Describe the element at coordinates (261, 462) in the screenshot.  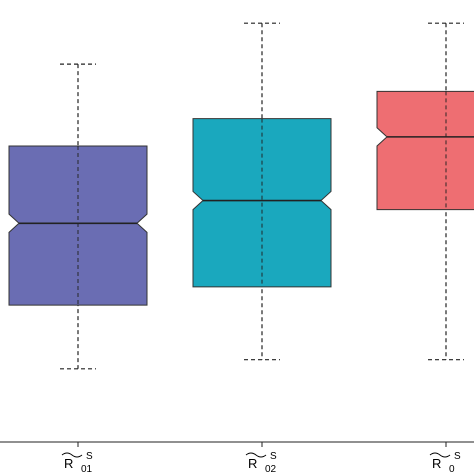
I see `x-tick-label-2: R S 02` at that location.